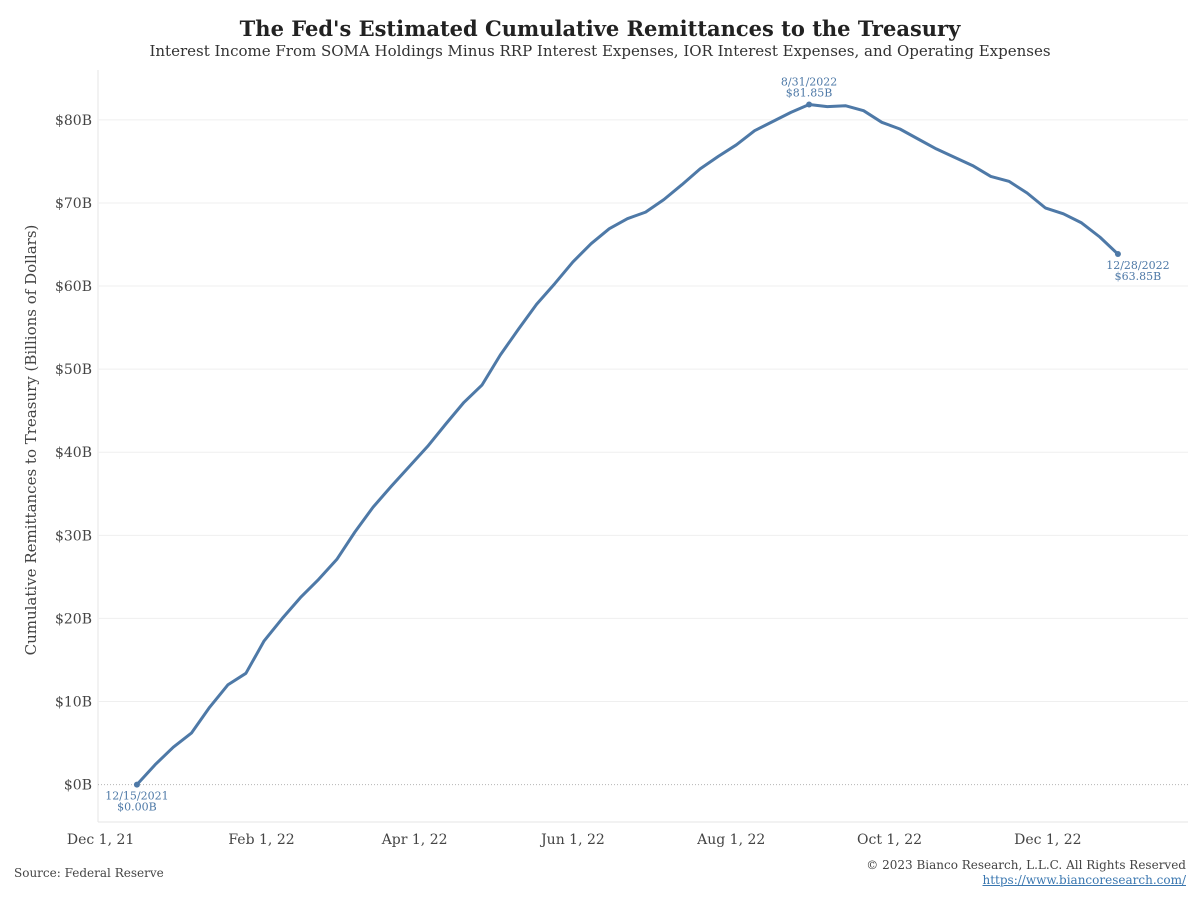 The height and width of the screenshot is (900, 1200). Describe the element at coordinates (137, 807) in the screenshot. I see `annotation-value: $0.00B` at that location.